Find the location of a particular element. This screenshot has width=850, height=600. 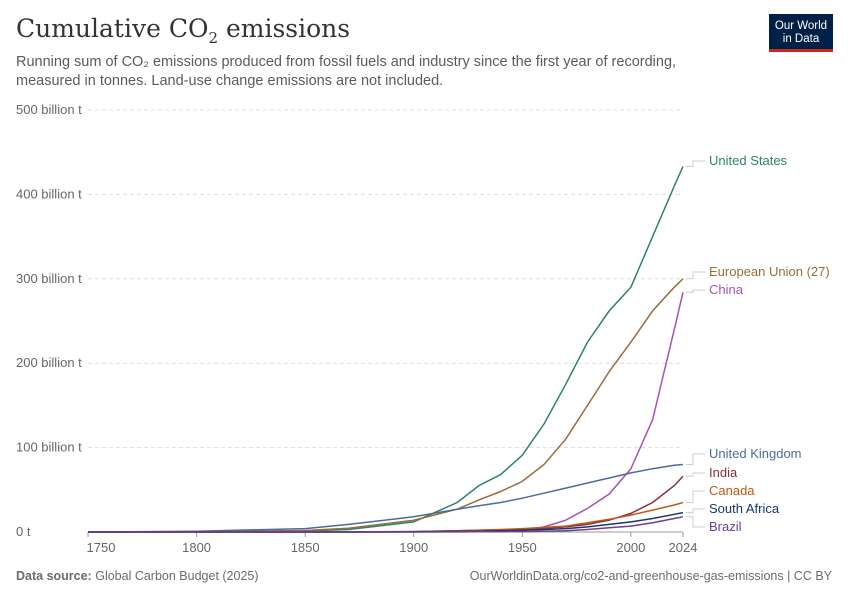

y-tick-label: 200 billion t is located at coordinates (49, 362).